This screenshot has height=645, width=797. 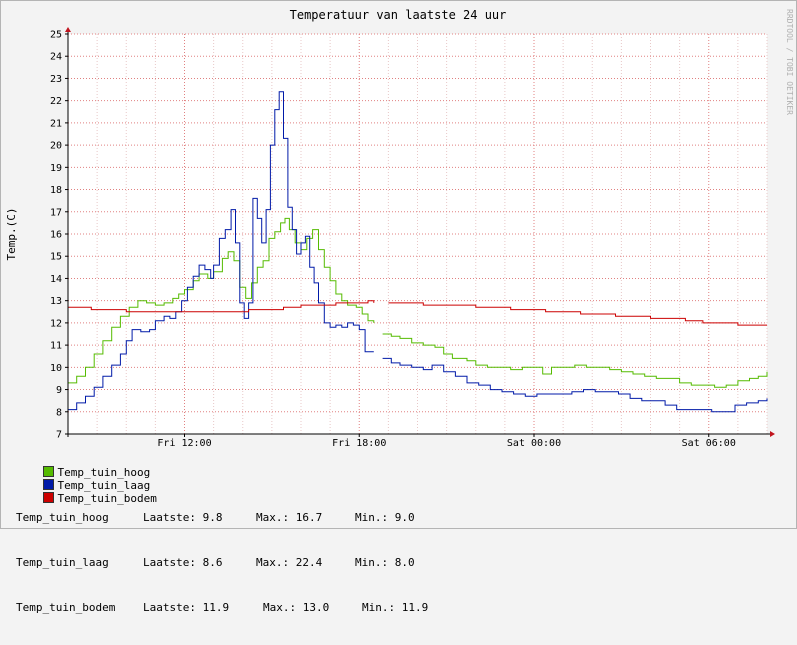 I want to click on y-tick-label: 12, so click(x=56, y=323).